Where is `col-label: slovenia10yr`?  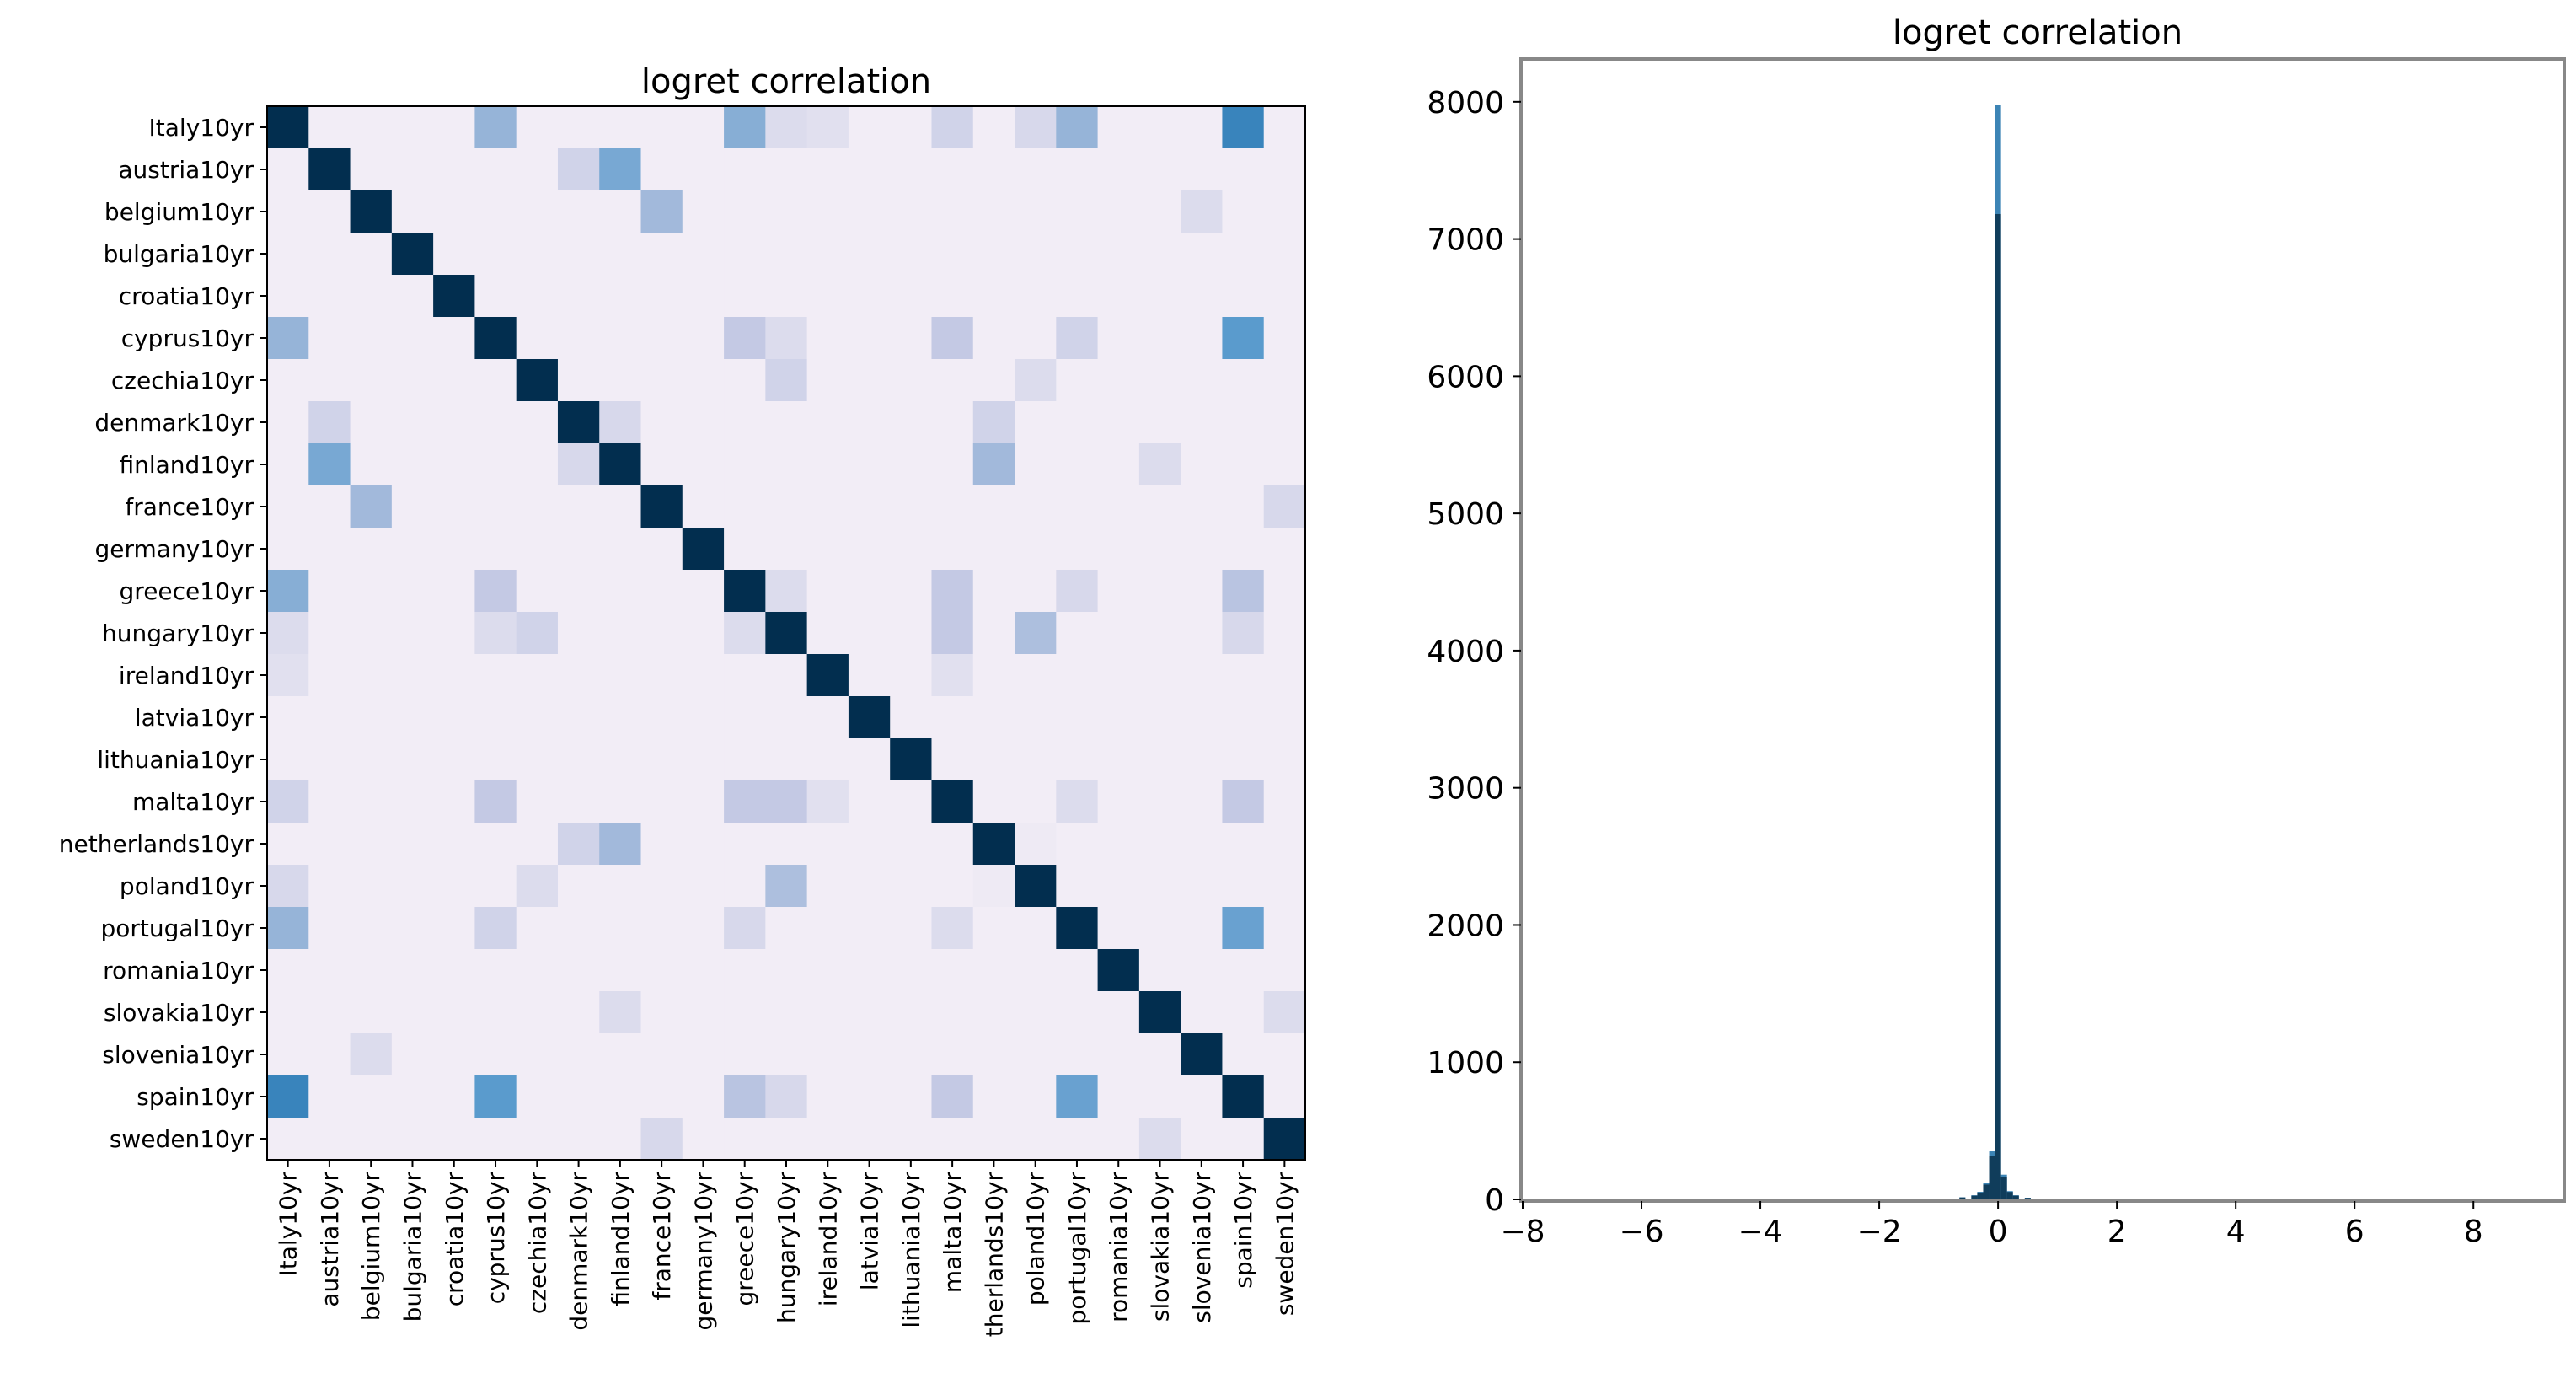
col-label: slovenia10yr is located at coordinates (1202, 1247).